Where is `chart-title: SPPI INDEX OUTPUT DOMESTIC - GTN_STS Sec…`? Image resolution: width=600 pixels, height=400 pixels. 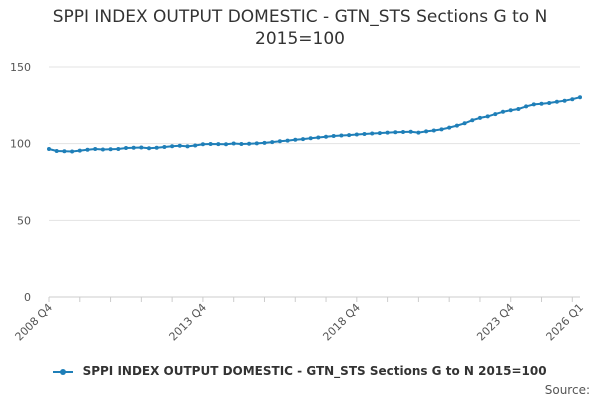
chart-title: SPPI INDEX OUTPUT DOMESTIC - GTN_STS Sec… is located at coordinates (300, 28).